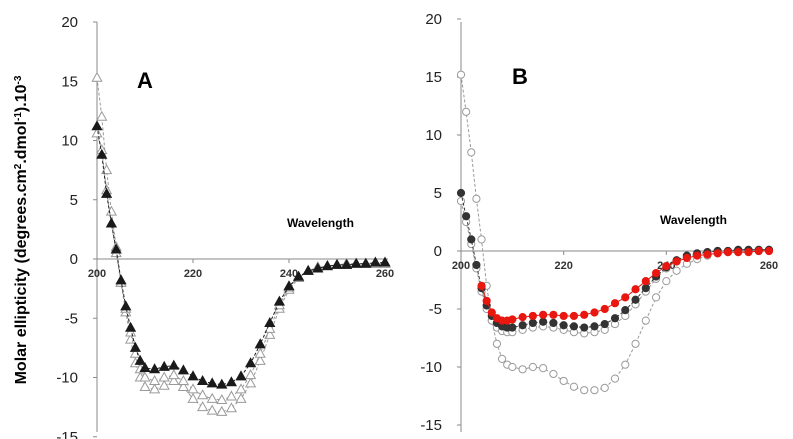  What do you see at coordinates (433, 19) in the screenshot?
I see `panel-b-y-tick-label: 20` at bounding box center [433, 19].